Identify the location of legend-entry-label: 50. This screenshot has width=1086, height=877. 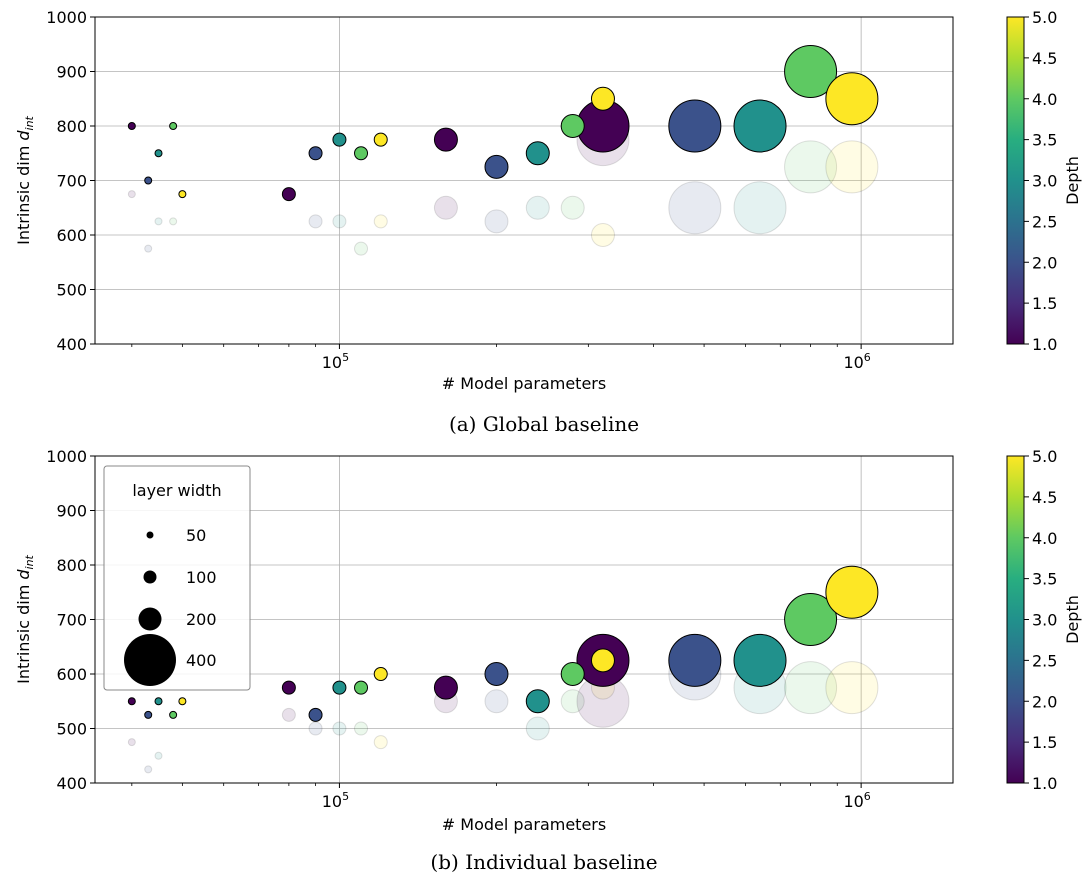
(196, 535).